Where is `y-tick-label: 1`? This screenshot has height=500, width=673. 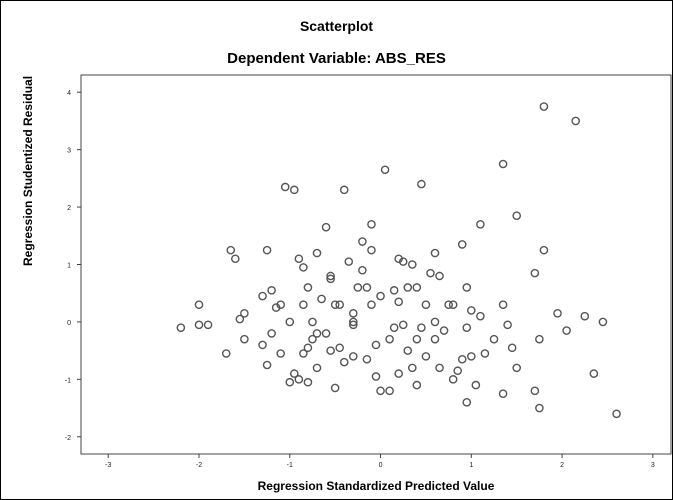
y-tick-label: 1 is located at coordinates (69, 266).